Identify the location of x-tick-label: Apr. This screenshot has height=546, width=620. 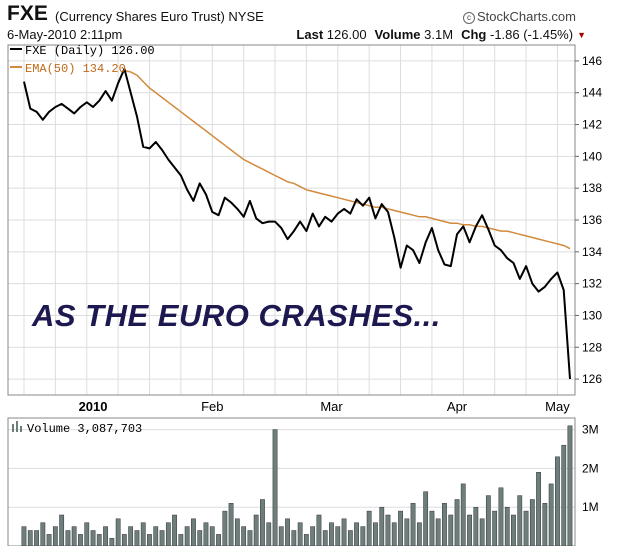
(457, 406).